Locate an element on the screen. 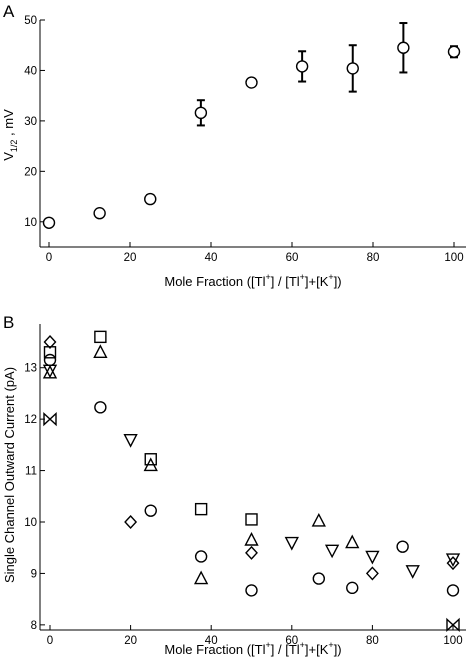  panel-a-y-tick-label: 20 is located at coordinates (30, 172).